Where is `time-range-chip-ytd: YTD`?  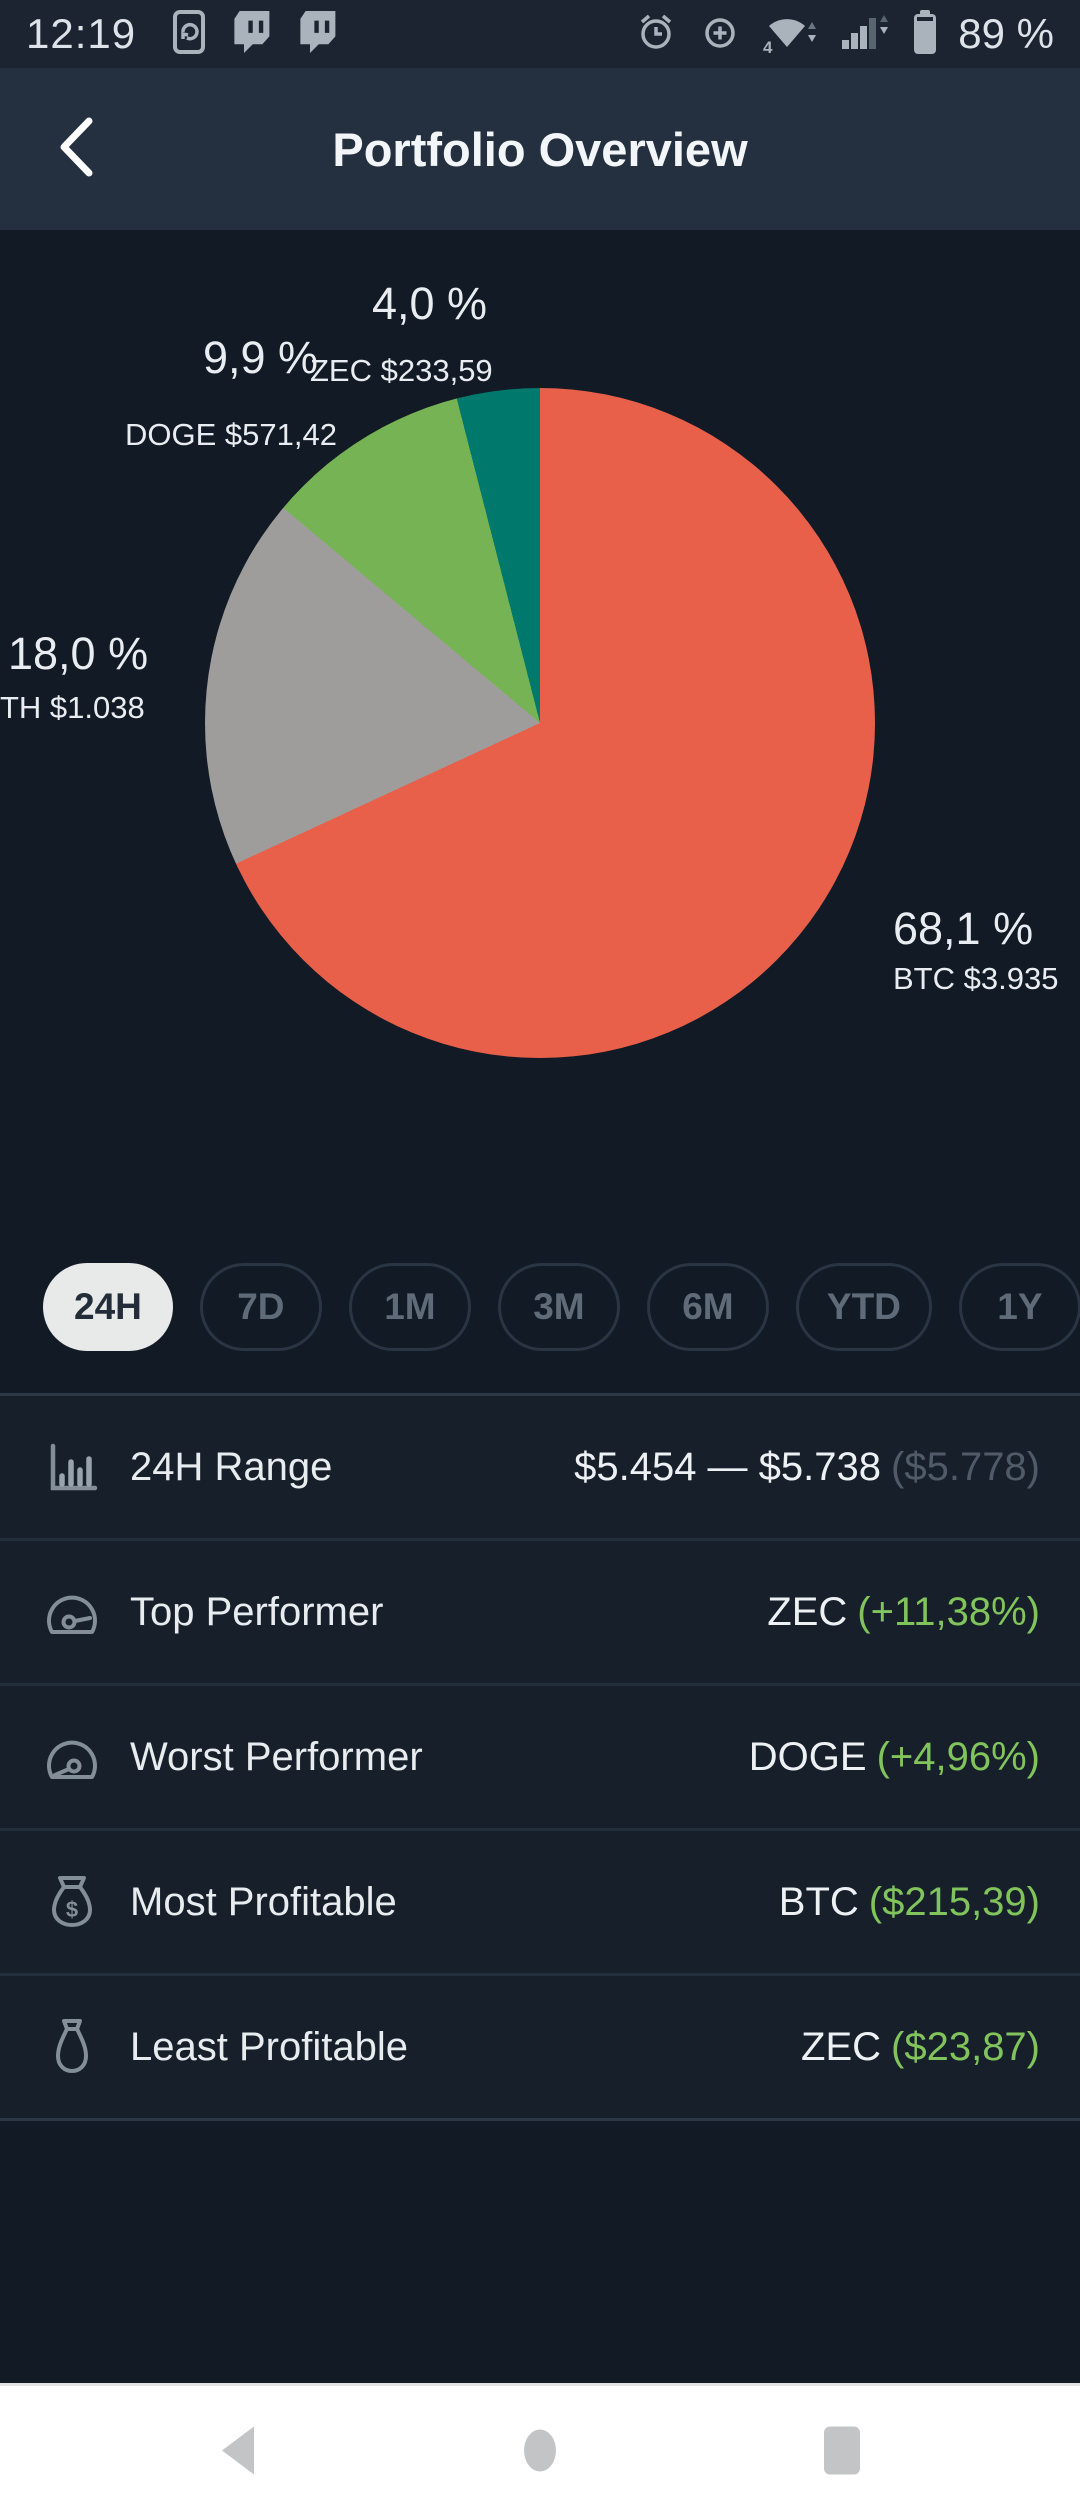
time-range-chip-ytd: YTD is located at coordinates (863, 1307).